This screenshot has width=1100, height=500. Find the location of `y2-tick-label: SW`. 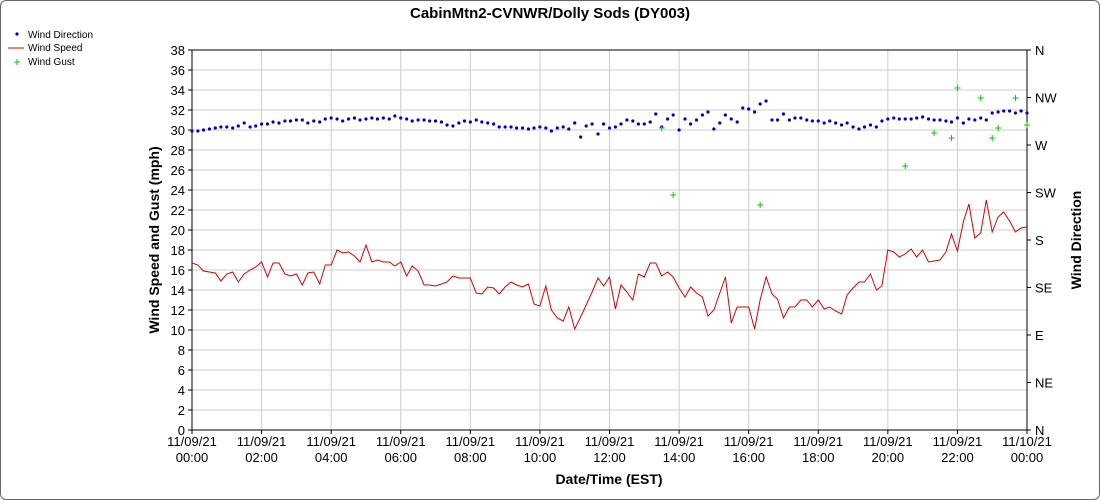

y2-tick-label: SW is located at coordinates (1046, 193).